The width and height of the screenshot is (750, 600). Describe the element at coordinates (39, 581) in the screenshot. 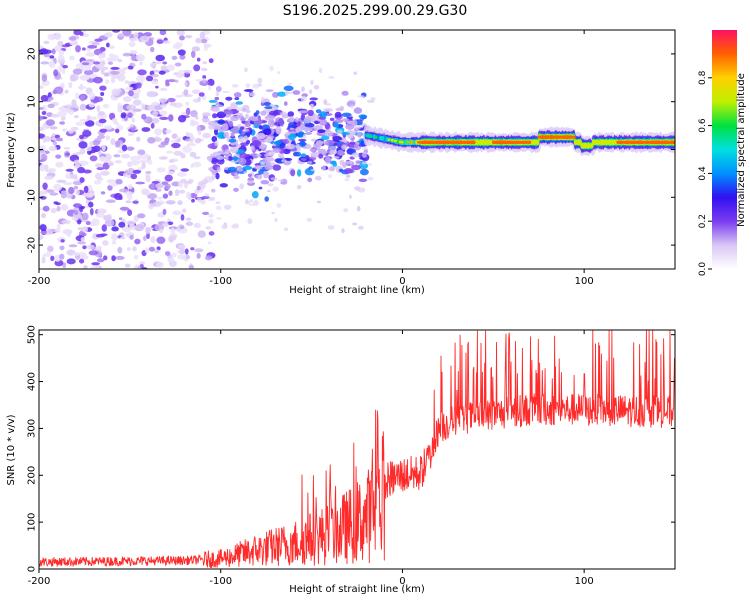

I see `snr-x-tick-label: -200` at that location.